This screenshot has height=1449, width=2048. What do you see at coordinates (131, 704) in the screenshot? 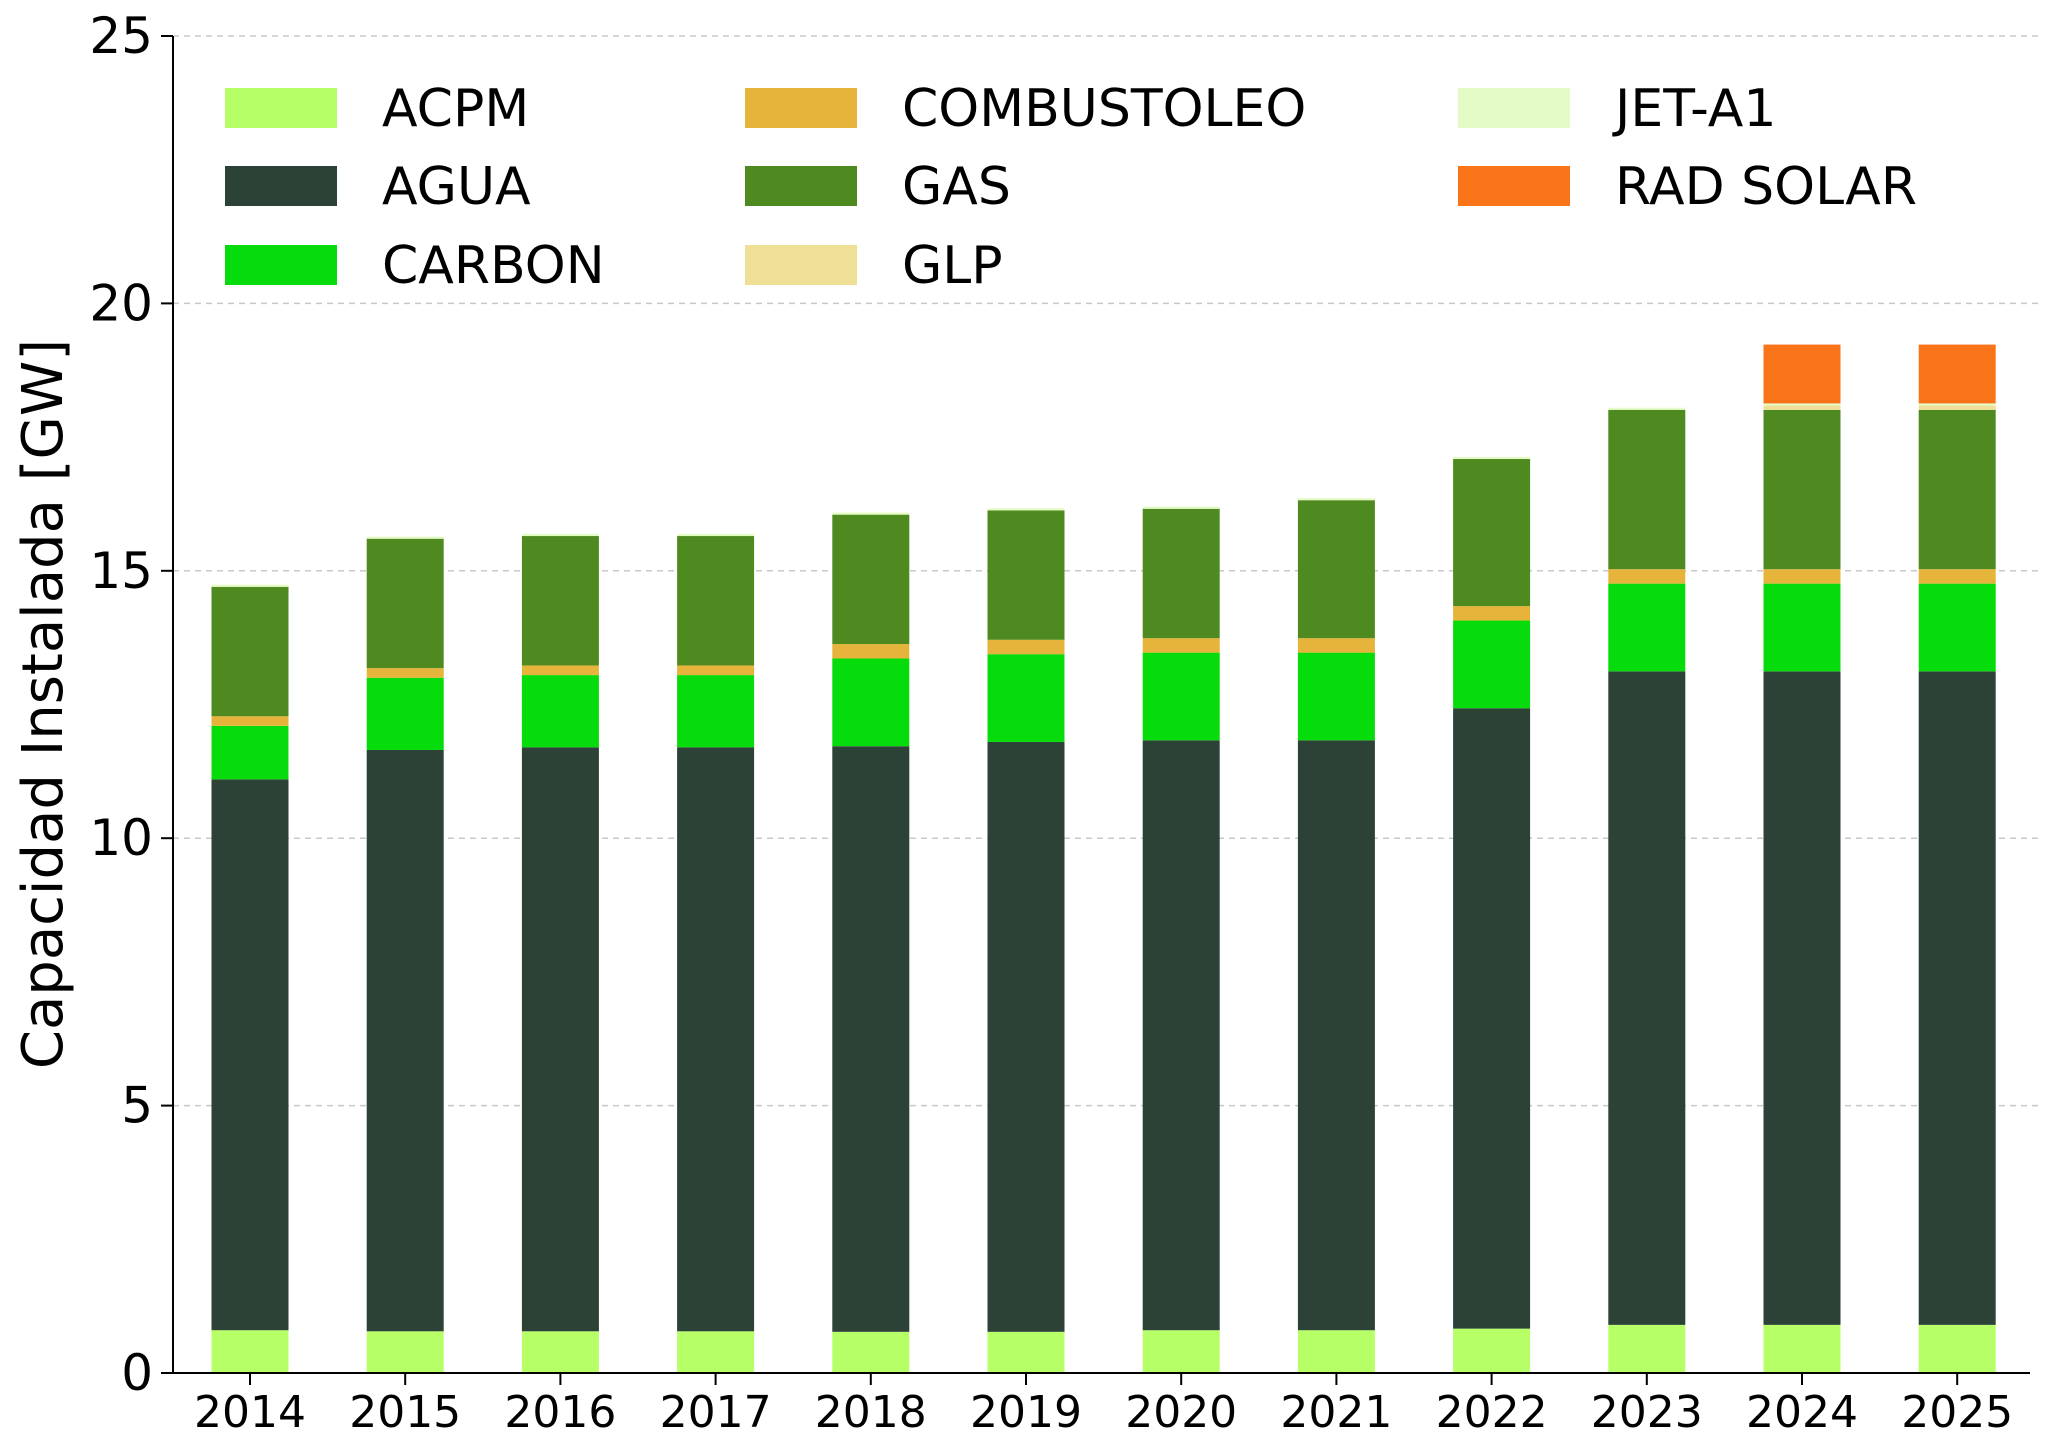
I see `y-ticks: 0 5 10 15 20 25` at bounding box center [131, 704].